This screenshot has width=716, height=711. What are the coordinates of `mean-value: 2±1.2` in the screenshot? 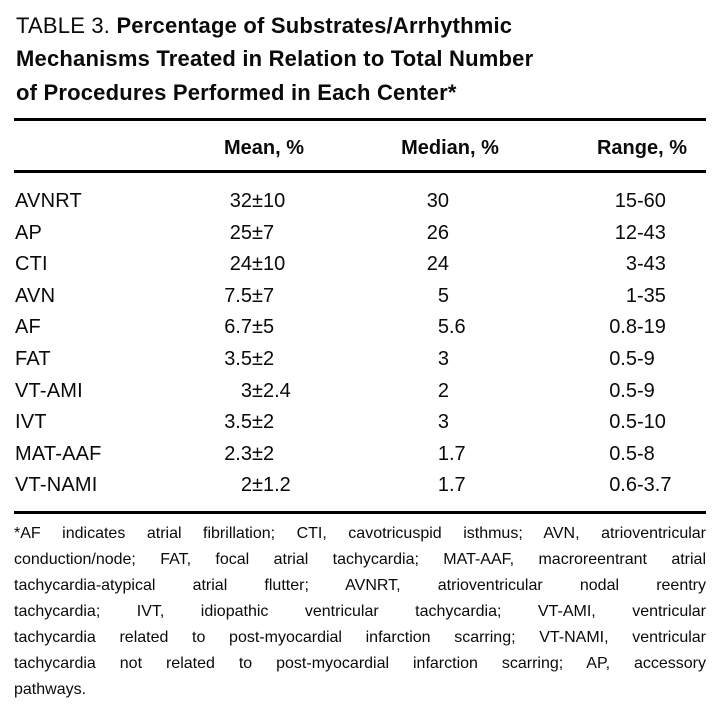 It's located at (265, 485).